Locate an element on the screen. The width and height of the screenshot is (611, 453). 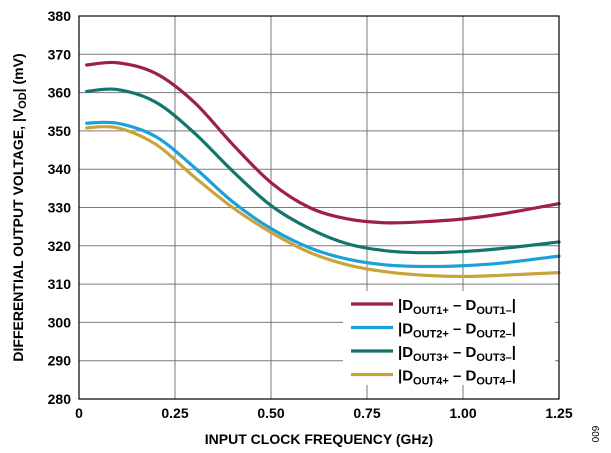
legend-label-2: |DOUT2+ – DOUT2–| is located at coordinates (457, 331).